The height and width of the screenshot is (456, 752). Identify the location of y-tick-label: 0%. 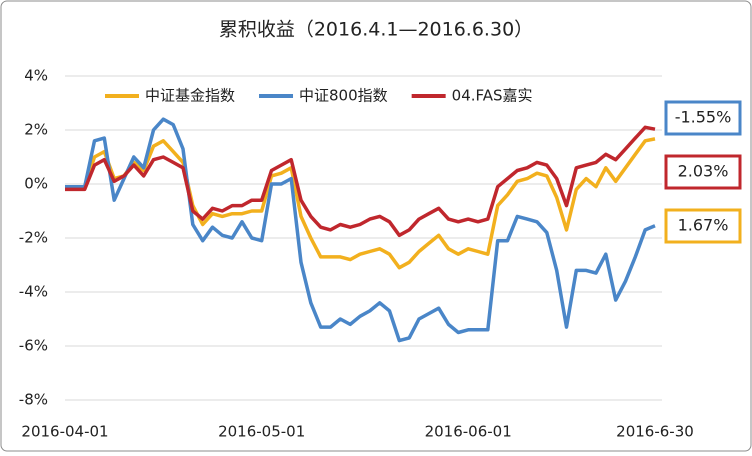
(36, 184).